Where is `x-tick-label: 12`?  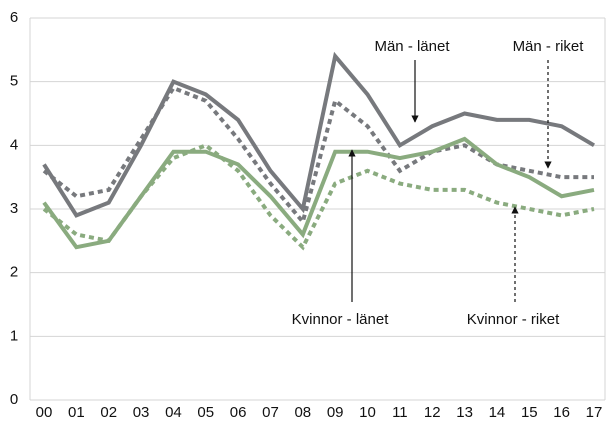 x-tick-label: 12 is located at coordinates (432, 412).